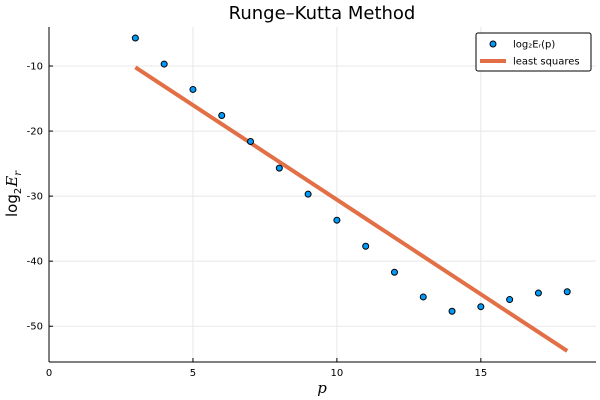 This screenshot has height=400, width=600. Describe the element at coordinates (12, 182) in the screenshot. I see `y-label-variable: E` at that location.